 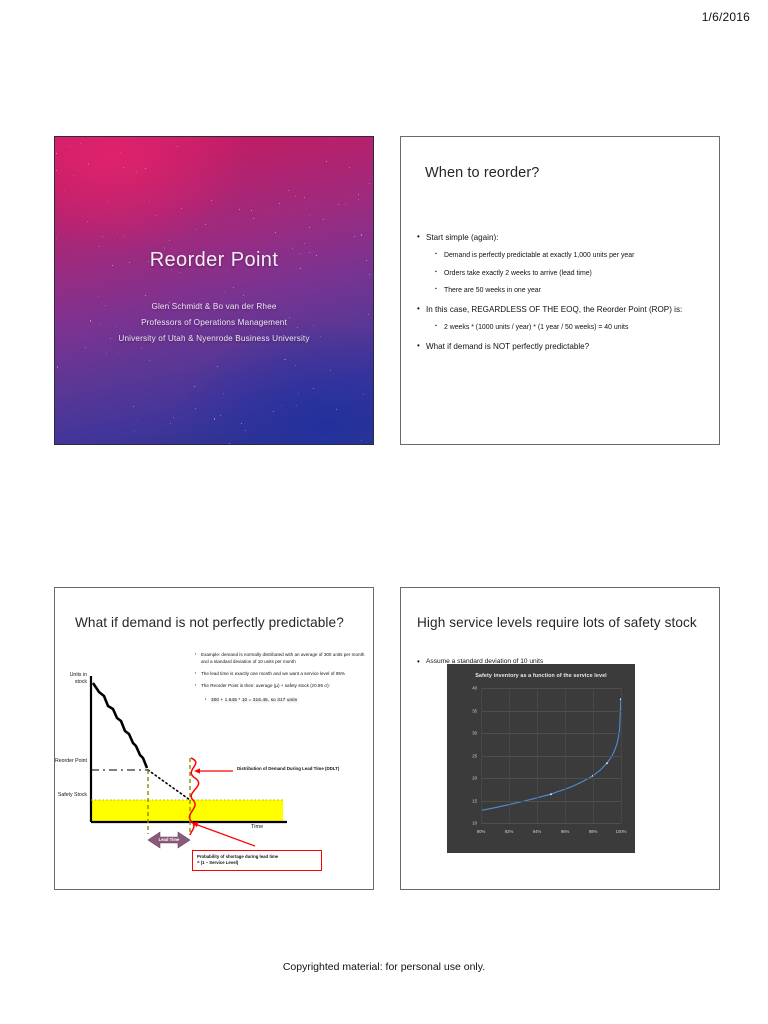 I want to click on inventory-sawtooth-diagram, so click(x=188, y=762).